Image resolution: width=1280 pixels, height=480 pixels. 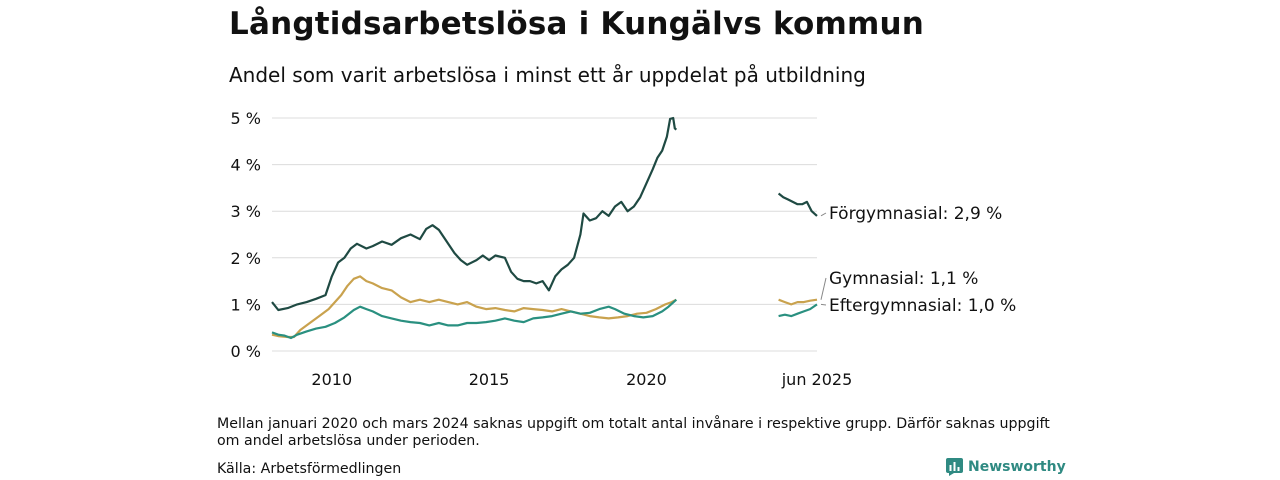 What do you see at coordinates (922, 306) in the screenshot?
I see `series-end-label: Eftergymnasial: 1,0 %` at bounding box center [922, 306].